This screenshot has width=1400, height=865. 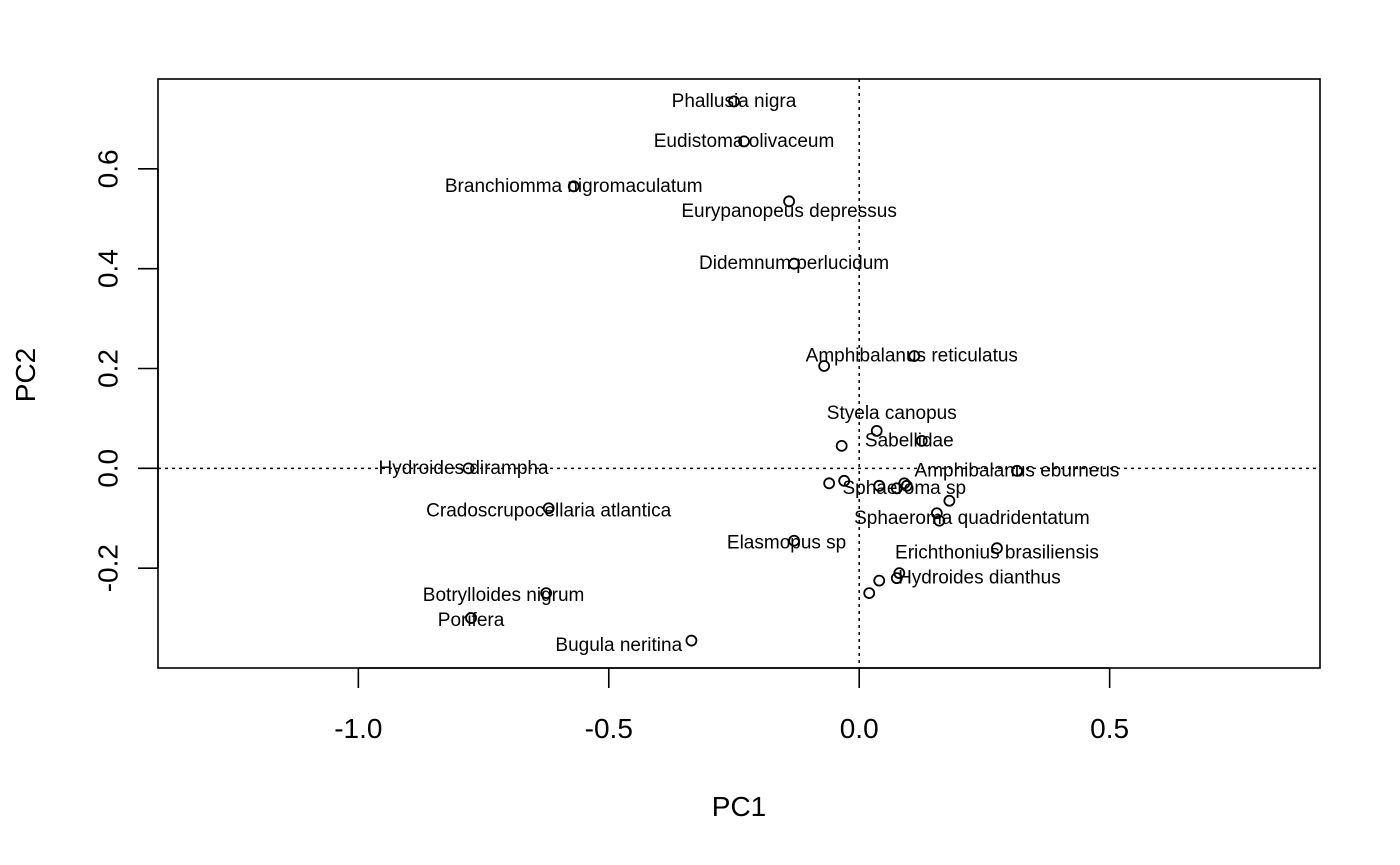 I want to click on point-label: Botrylloides nigrum, so click(x=504, y=595).